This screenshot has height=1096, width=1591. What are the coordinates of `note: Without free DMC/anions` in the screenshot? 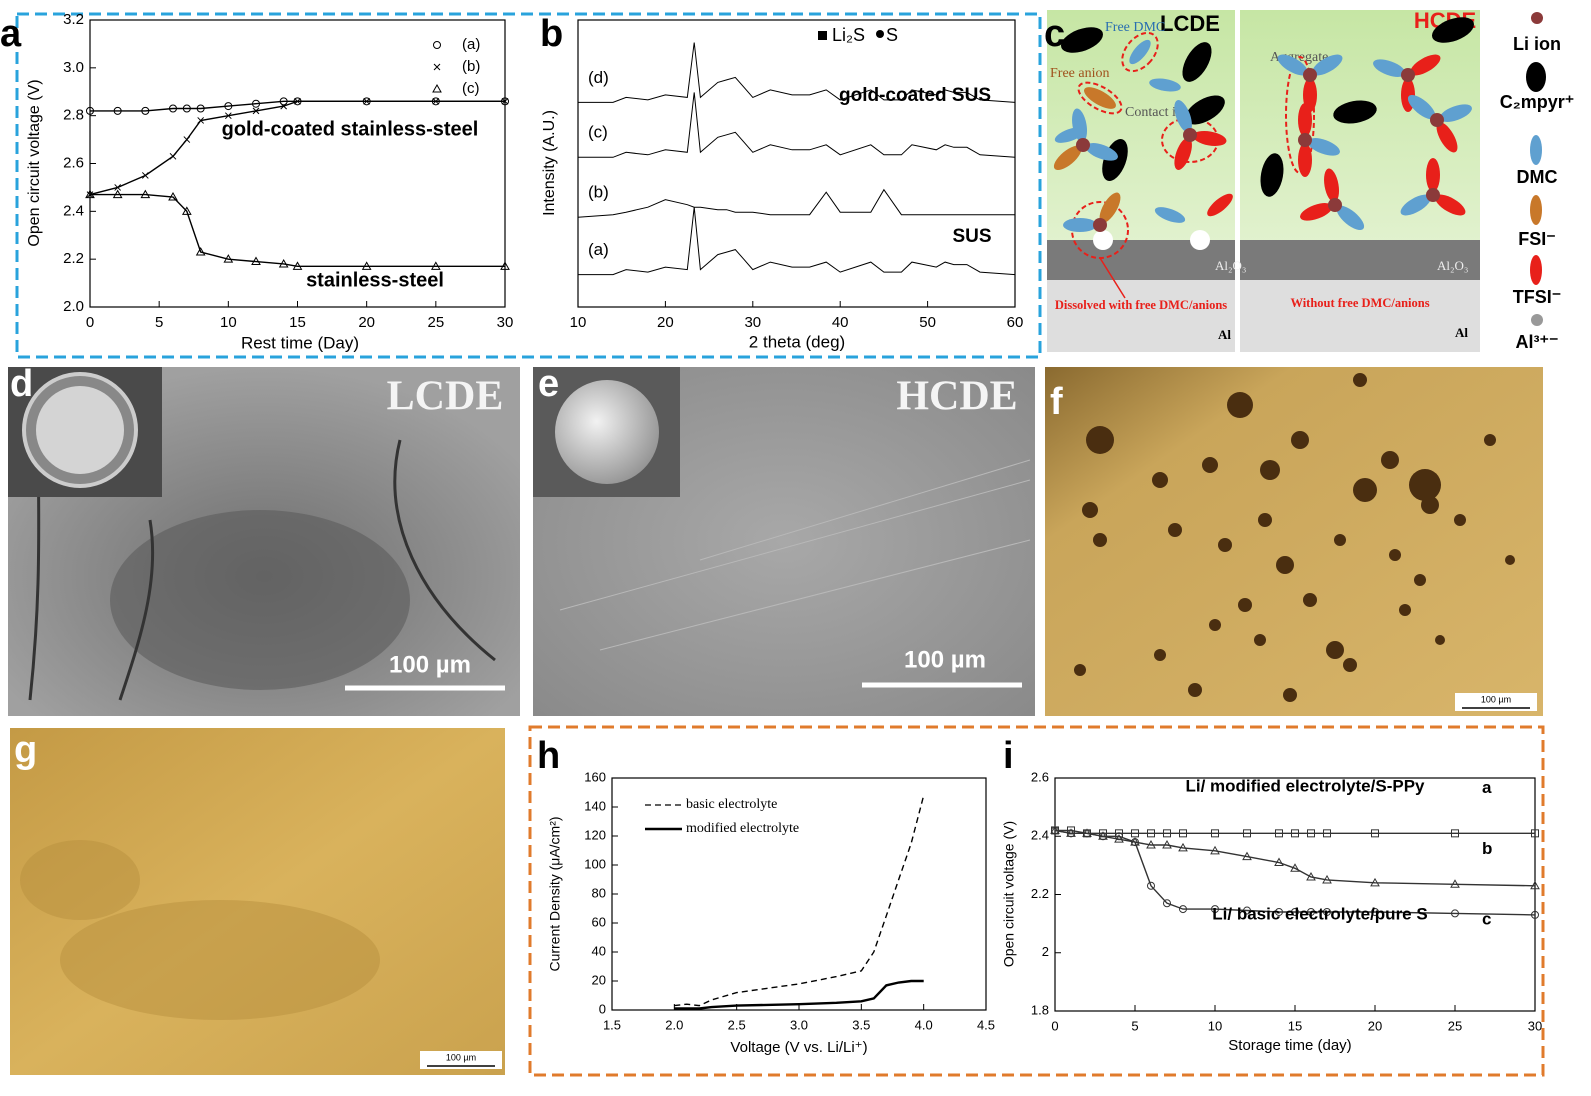 It's located at (1359, 303).